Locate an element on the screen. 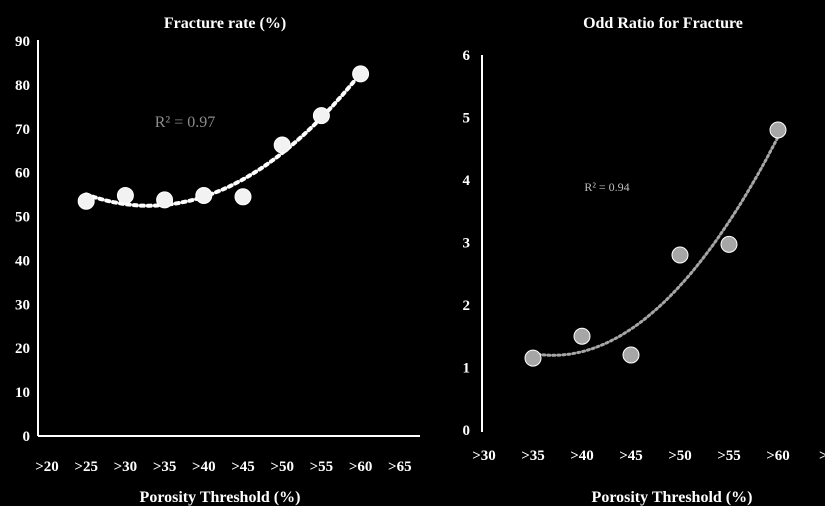 The height and width of the screenshot is (506, 825). y-tick-label: 2 is located at coordinates (467, 306).